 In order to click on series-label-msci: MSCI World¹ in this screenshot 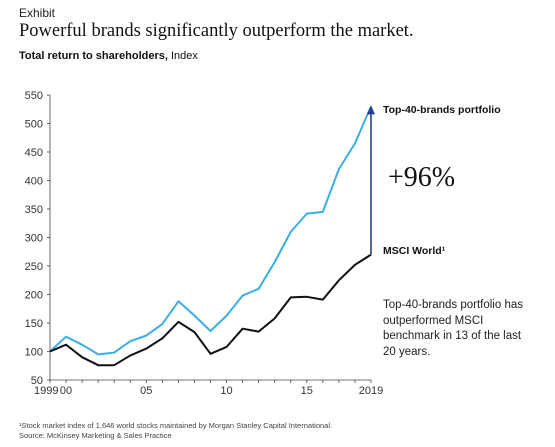, I will do `click(414, 251)`.